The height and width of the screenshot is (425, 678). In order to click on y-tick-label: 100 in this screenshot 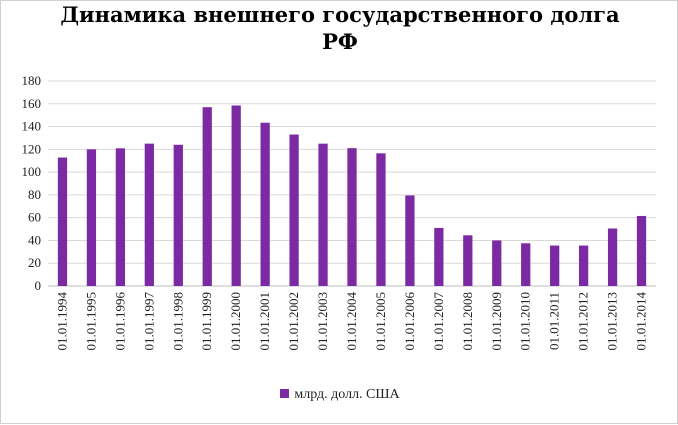, I will do `click(32, 171)`.